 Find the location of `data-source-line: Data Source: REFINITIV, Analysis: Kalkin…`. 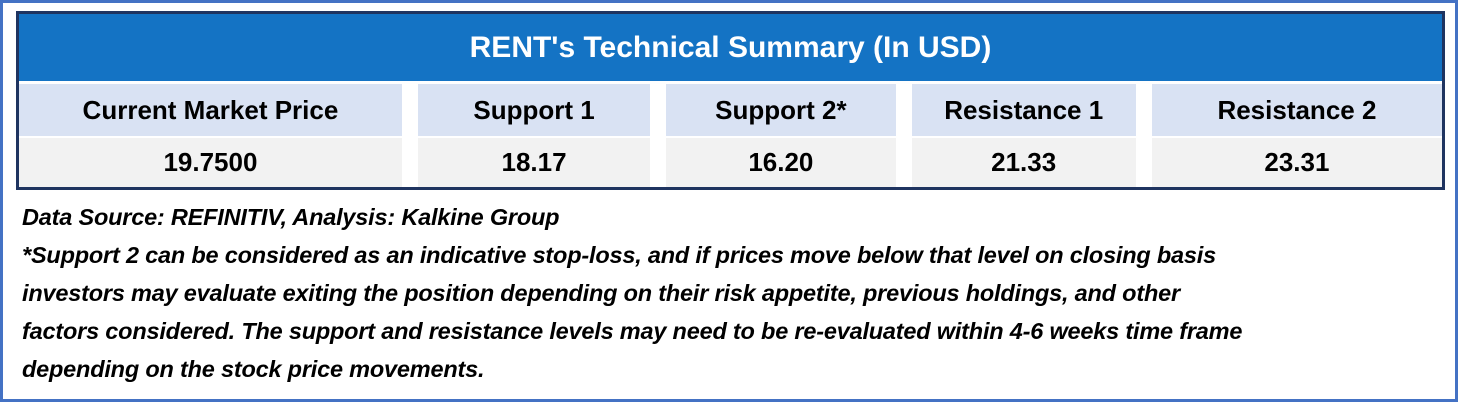

data-source-line: Data Source: REFINITIV, Analysis: Kalkin… is located at coordinates (291, 217).